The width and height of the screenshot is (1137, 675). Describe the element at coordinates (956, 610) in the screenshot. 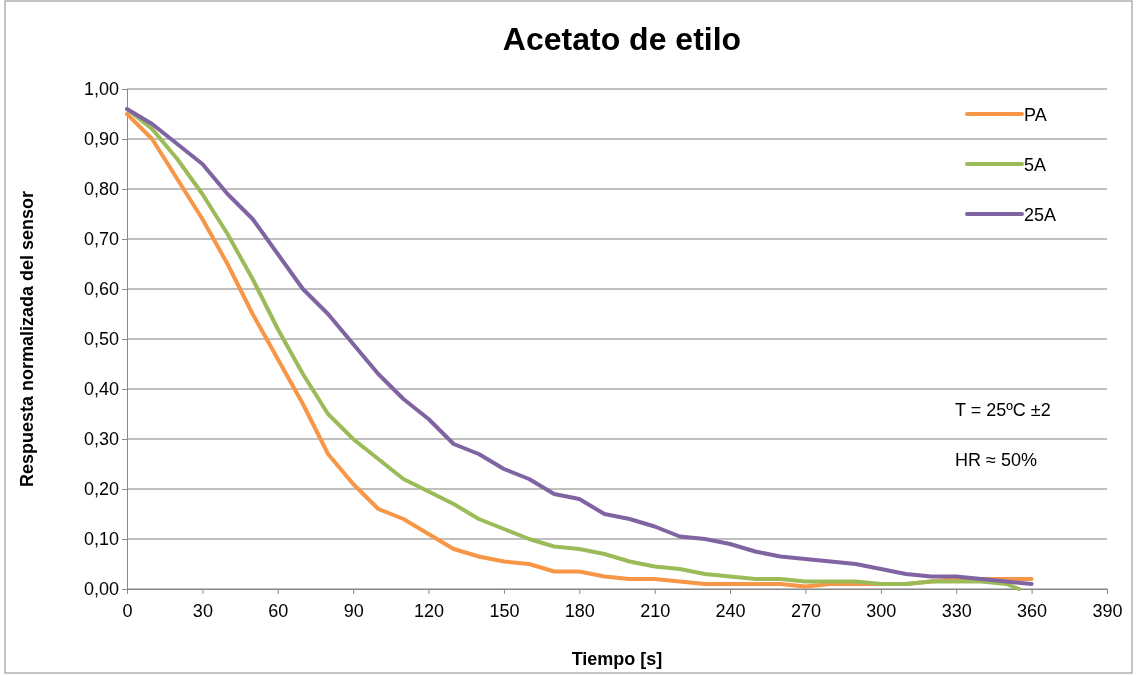

I see `x-tick-label: 330` at that location.